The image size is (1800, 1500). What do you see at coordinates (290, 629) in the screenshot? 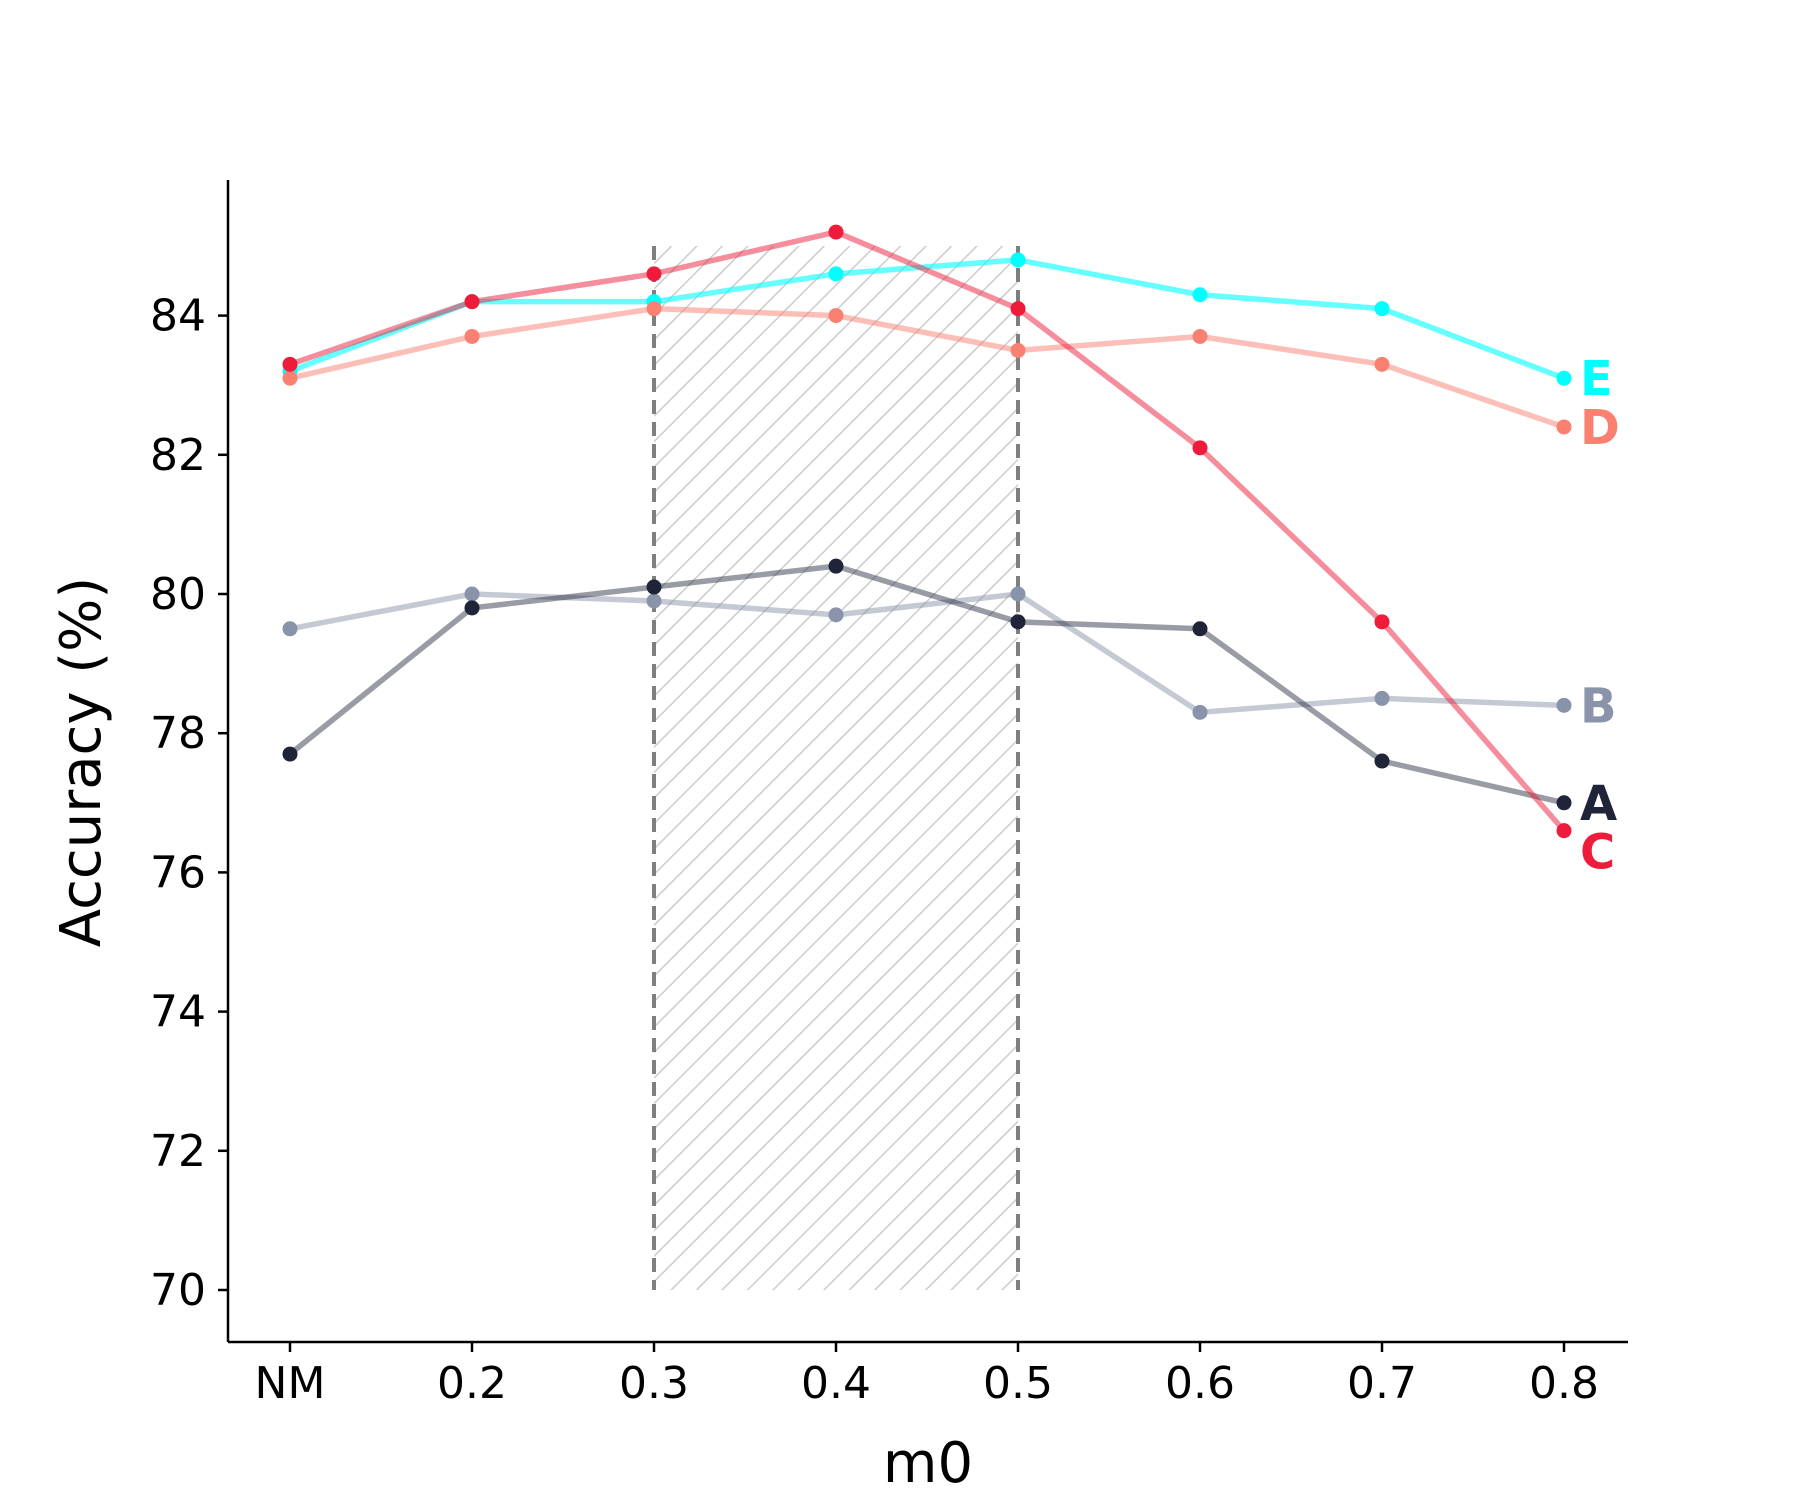
I see `point-B-NM` at bounding box center [290, 629].